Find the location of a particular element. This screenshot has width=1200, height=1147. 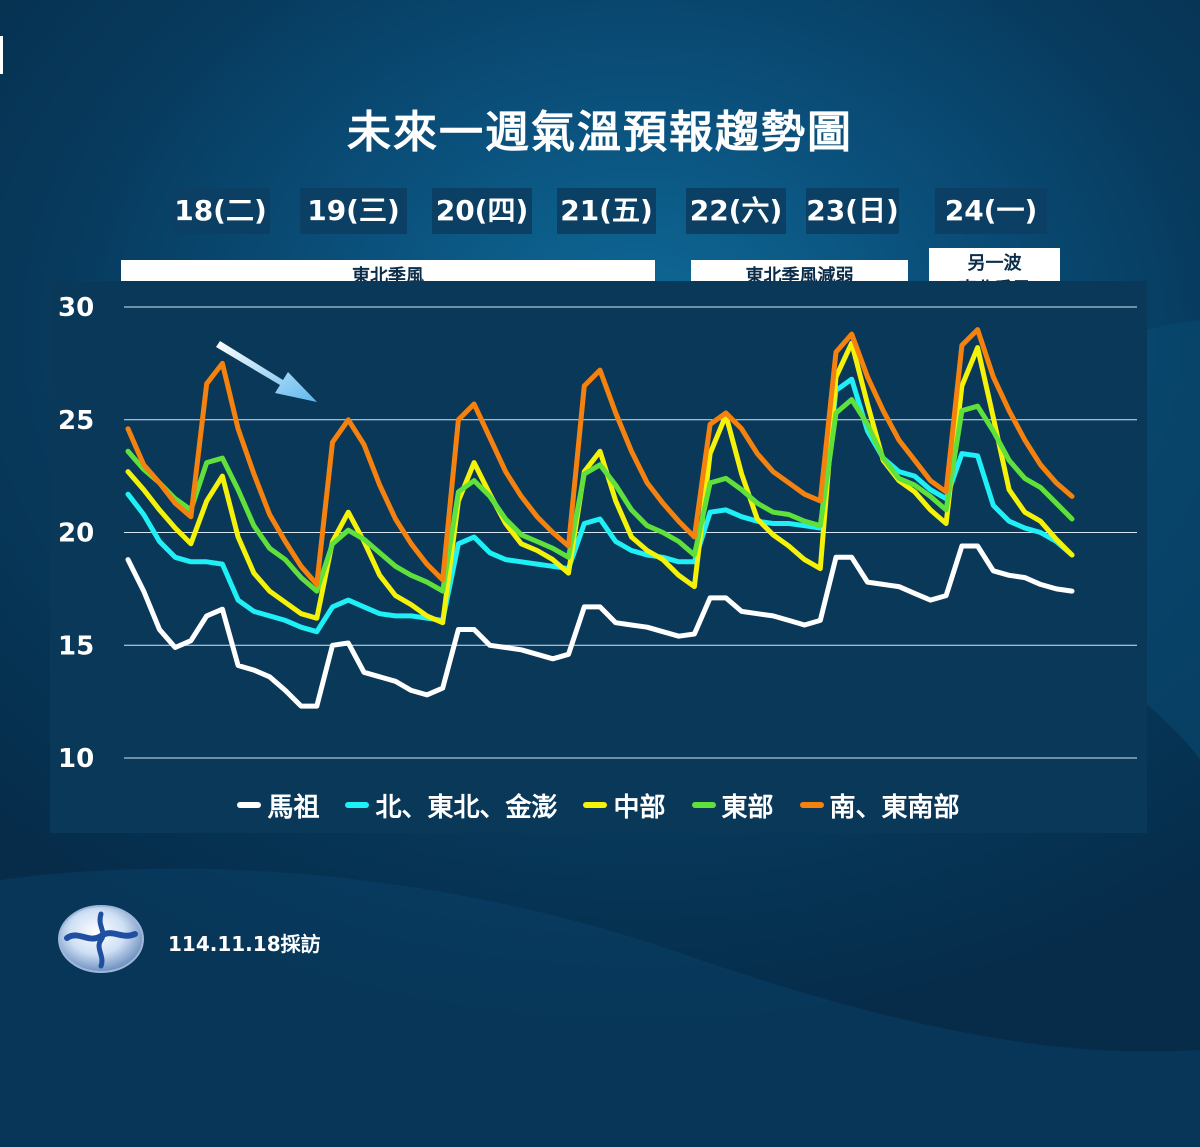

legend-item: 南、東南部 is located at coordinates (879, 805).